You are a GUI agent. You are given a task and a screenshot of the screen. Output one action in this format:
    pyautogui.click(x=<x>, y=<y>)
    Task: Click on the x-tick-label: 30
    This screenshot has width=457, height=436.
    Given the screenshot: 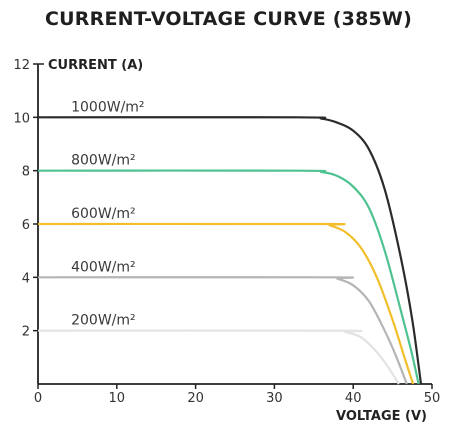 What is the action you would take?
    pyautogui.click(x=274, y=398)
    